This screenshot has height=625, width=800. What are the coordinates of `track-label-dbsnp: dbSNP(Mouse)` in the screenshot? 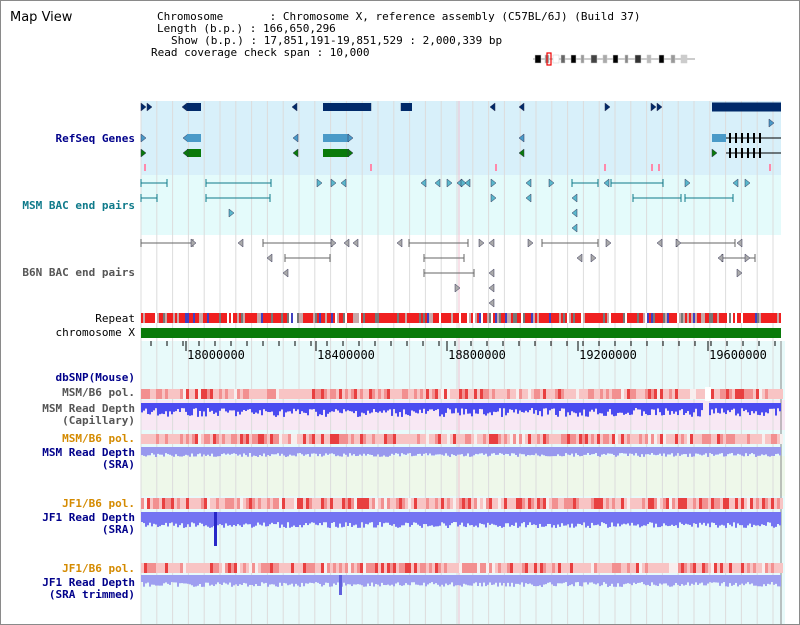 It's located at (95, 377).